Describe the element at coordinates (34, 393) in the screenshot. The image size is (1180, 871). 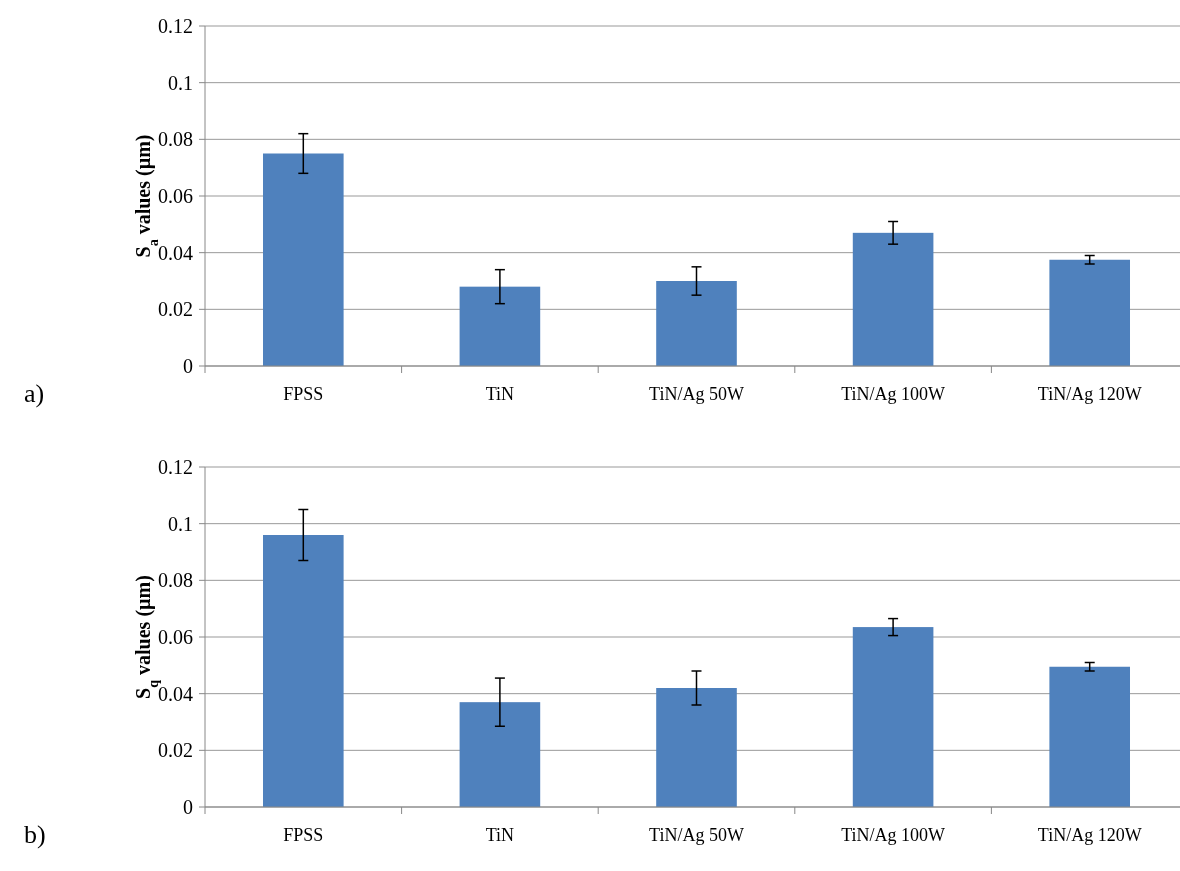
I see `text: a)` at that location.